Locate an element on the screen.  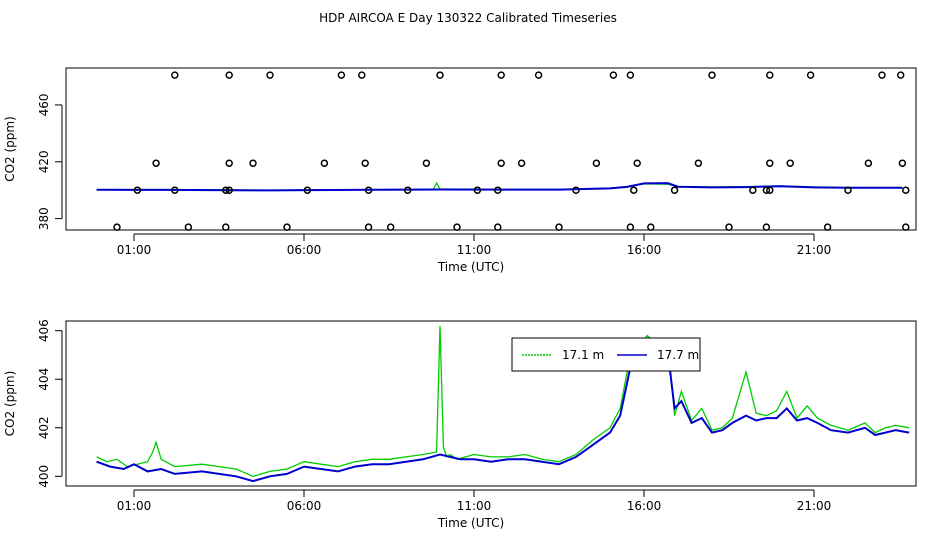
bottom-y-tick-label: 402 is located at coordinates (44, 427).